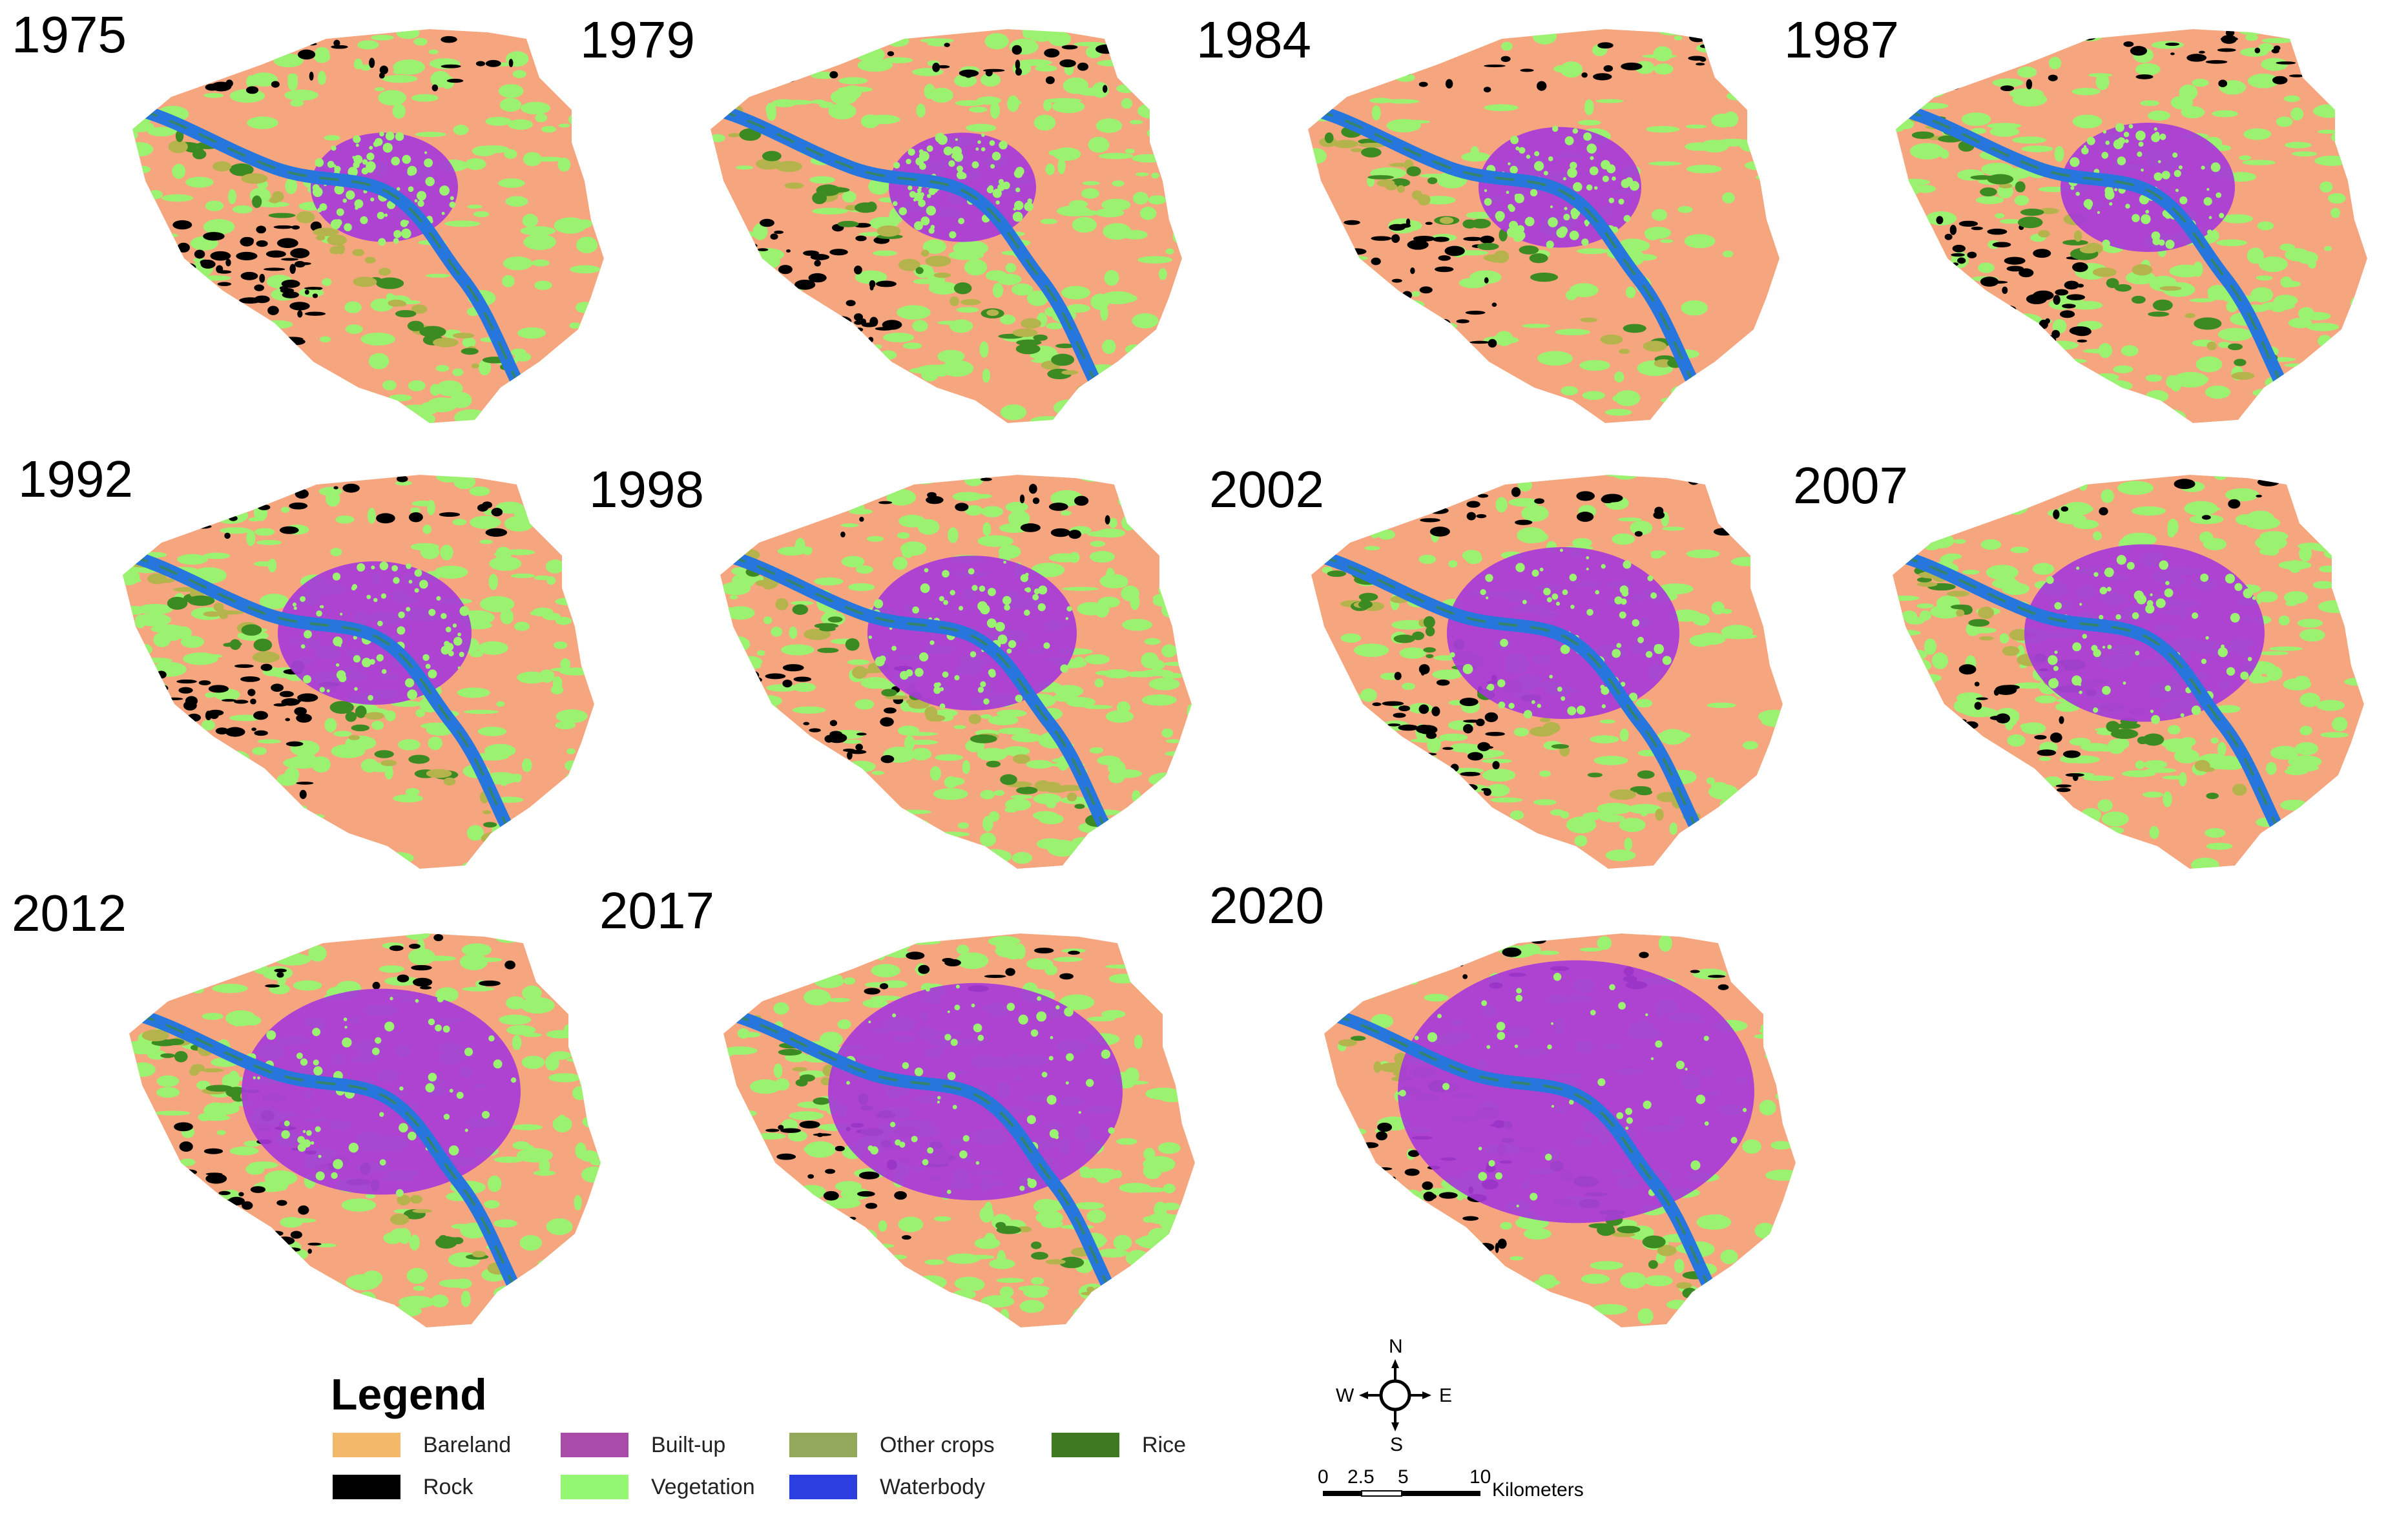 The height and width of the screenshot is (1518, 2408). Describe the element at coordinates (1085, 1445) in the screenshot. I see `legend-swatch-rice` at that location.